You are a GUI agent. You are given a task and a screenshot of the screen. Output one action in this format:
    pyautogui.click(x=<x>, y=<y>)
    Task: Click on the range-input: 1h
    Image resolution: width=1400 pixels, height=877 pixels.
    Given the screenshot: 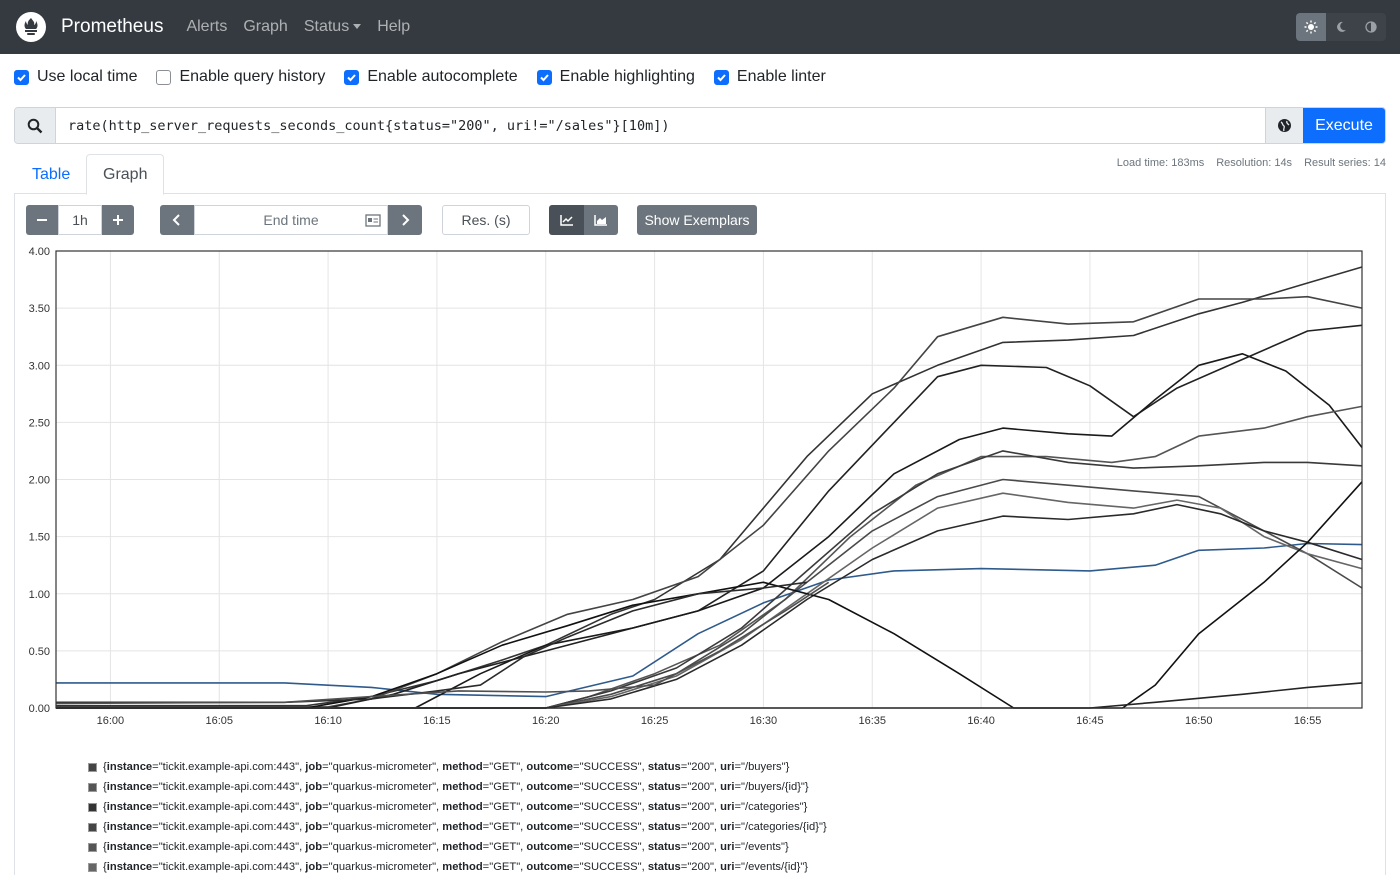 What is the action you would take?
    pyautogui.click(x=80, y=220)
    